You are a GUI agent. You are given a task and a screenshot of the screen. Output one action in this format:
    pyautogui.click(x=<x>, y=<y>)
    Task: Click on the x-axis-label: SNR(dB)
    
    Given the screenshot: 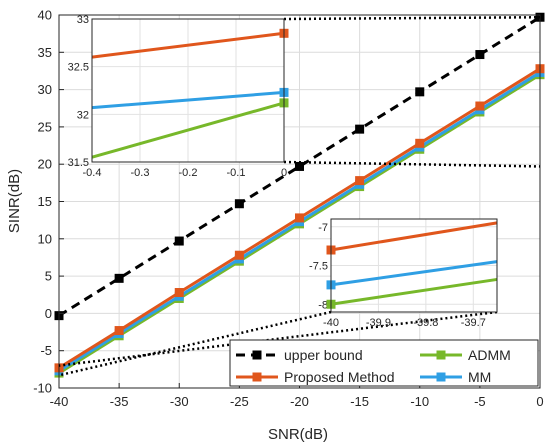 What is the action you would take?
    pyautogui.click(x=298, y=434)
    